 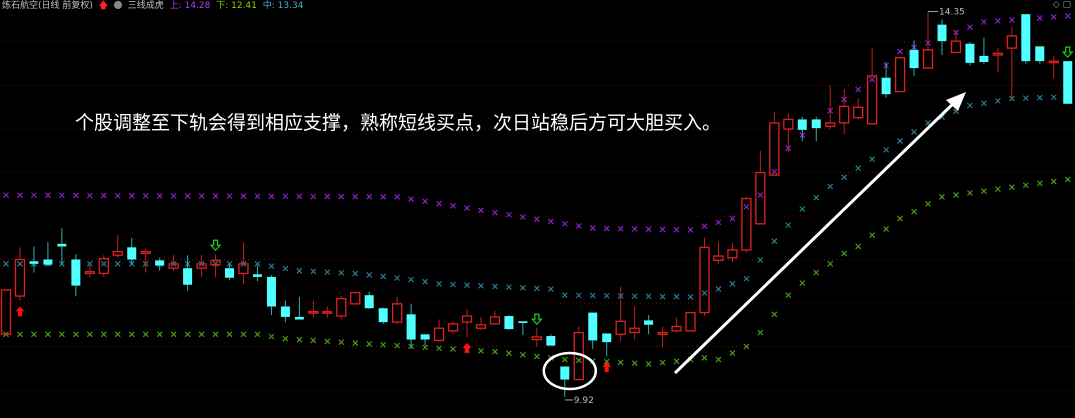 I want to click on window-icon: ▢, so click(x=1066, y=5).